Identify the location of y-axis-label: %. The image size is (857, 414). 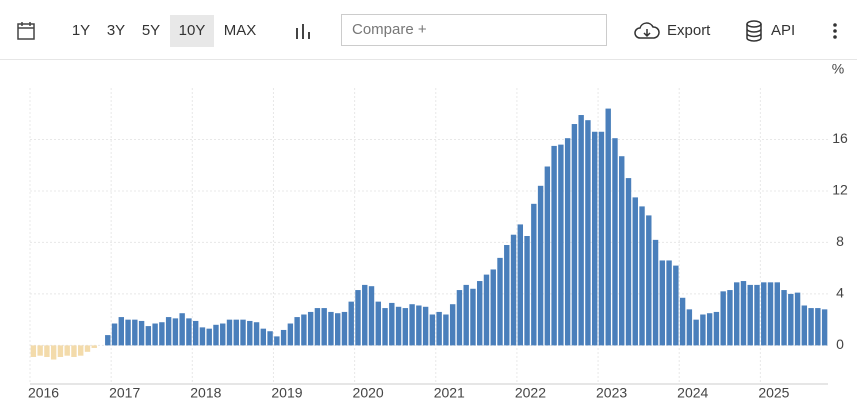
(838, 69).